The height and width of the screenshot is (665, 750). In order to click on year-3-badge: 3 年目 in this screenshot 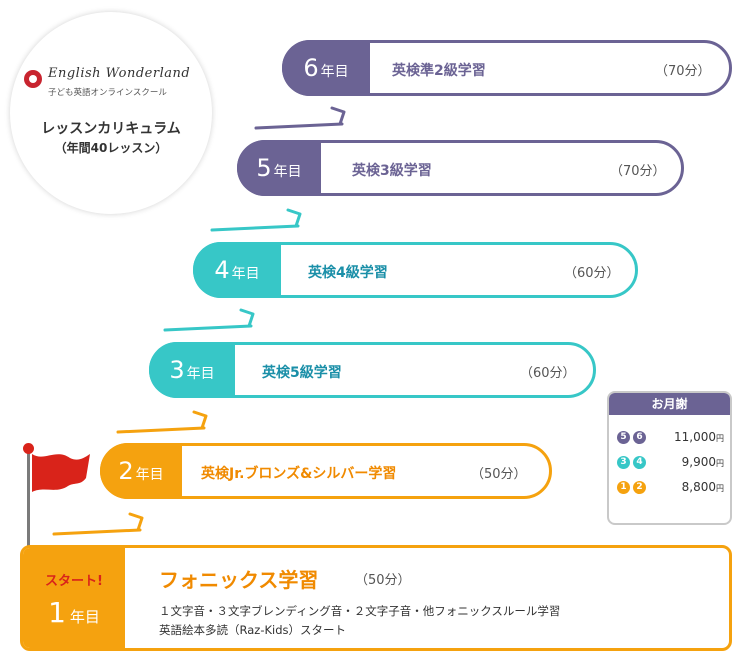, I will do `click(192, 370)`.